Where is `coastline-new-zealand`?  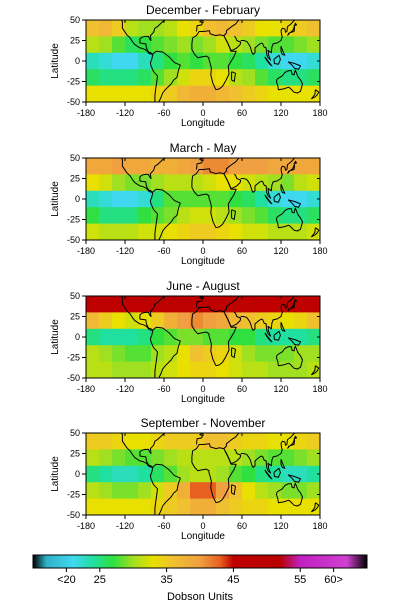 coastline-new-zealand is located at coordinates (315, 507).